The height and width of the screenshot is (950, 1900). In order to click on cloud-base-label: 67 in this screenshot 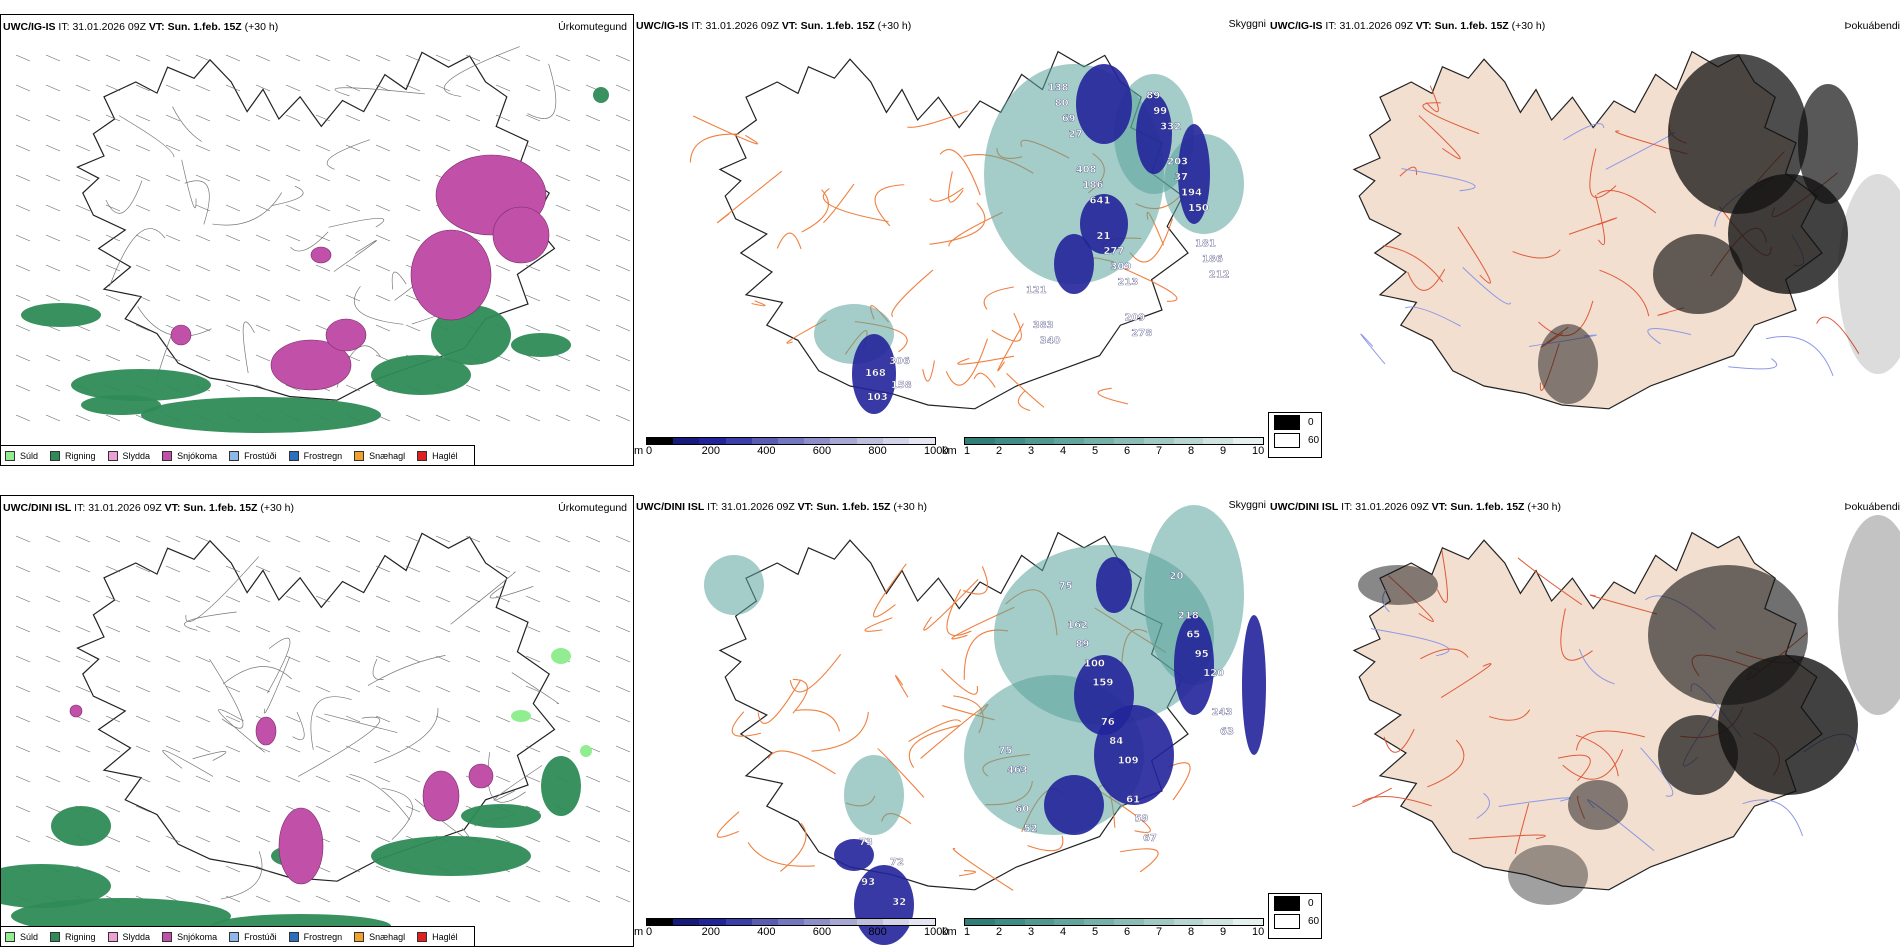, I will do `click(1150, 838)`.